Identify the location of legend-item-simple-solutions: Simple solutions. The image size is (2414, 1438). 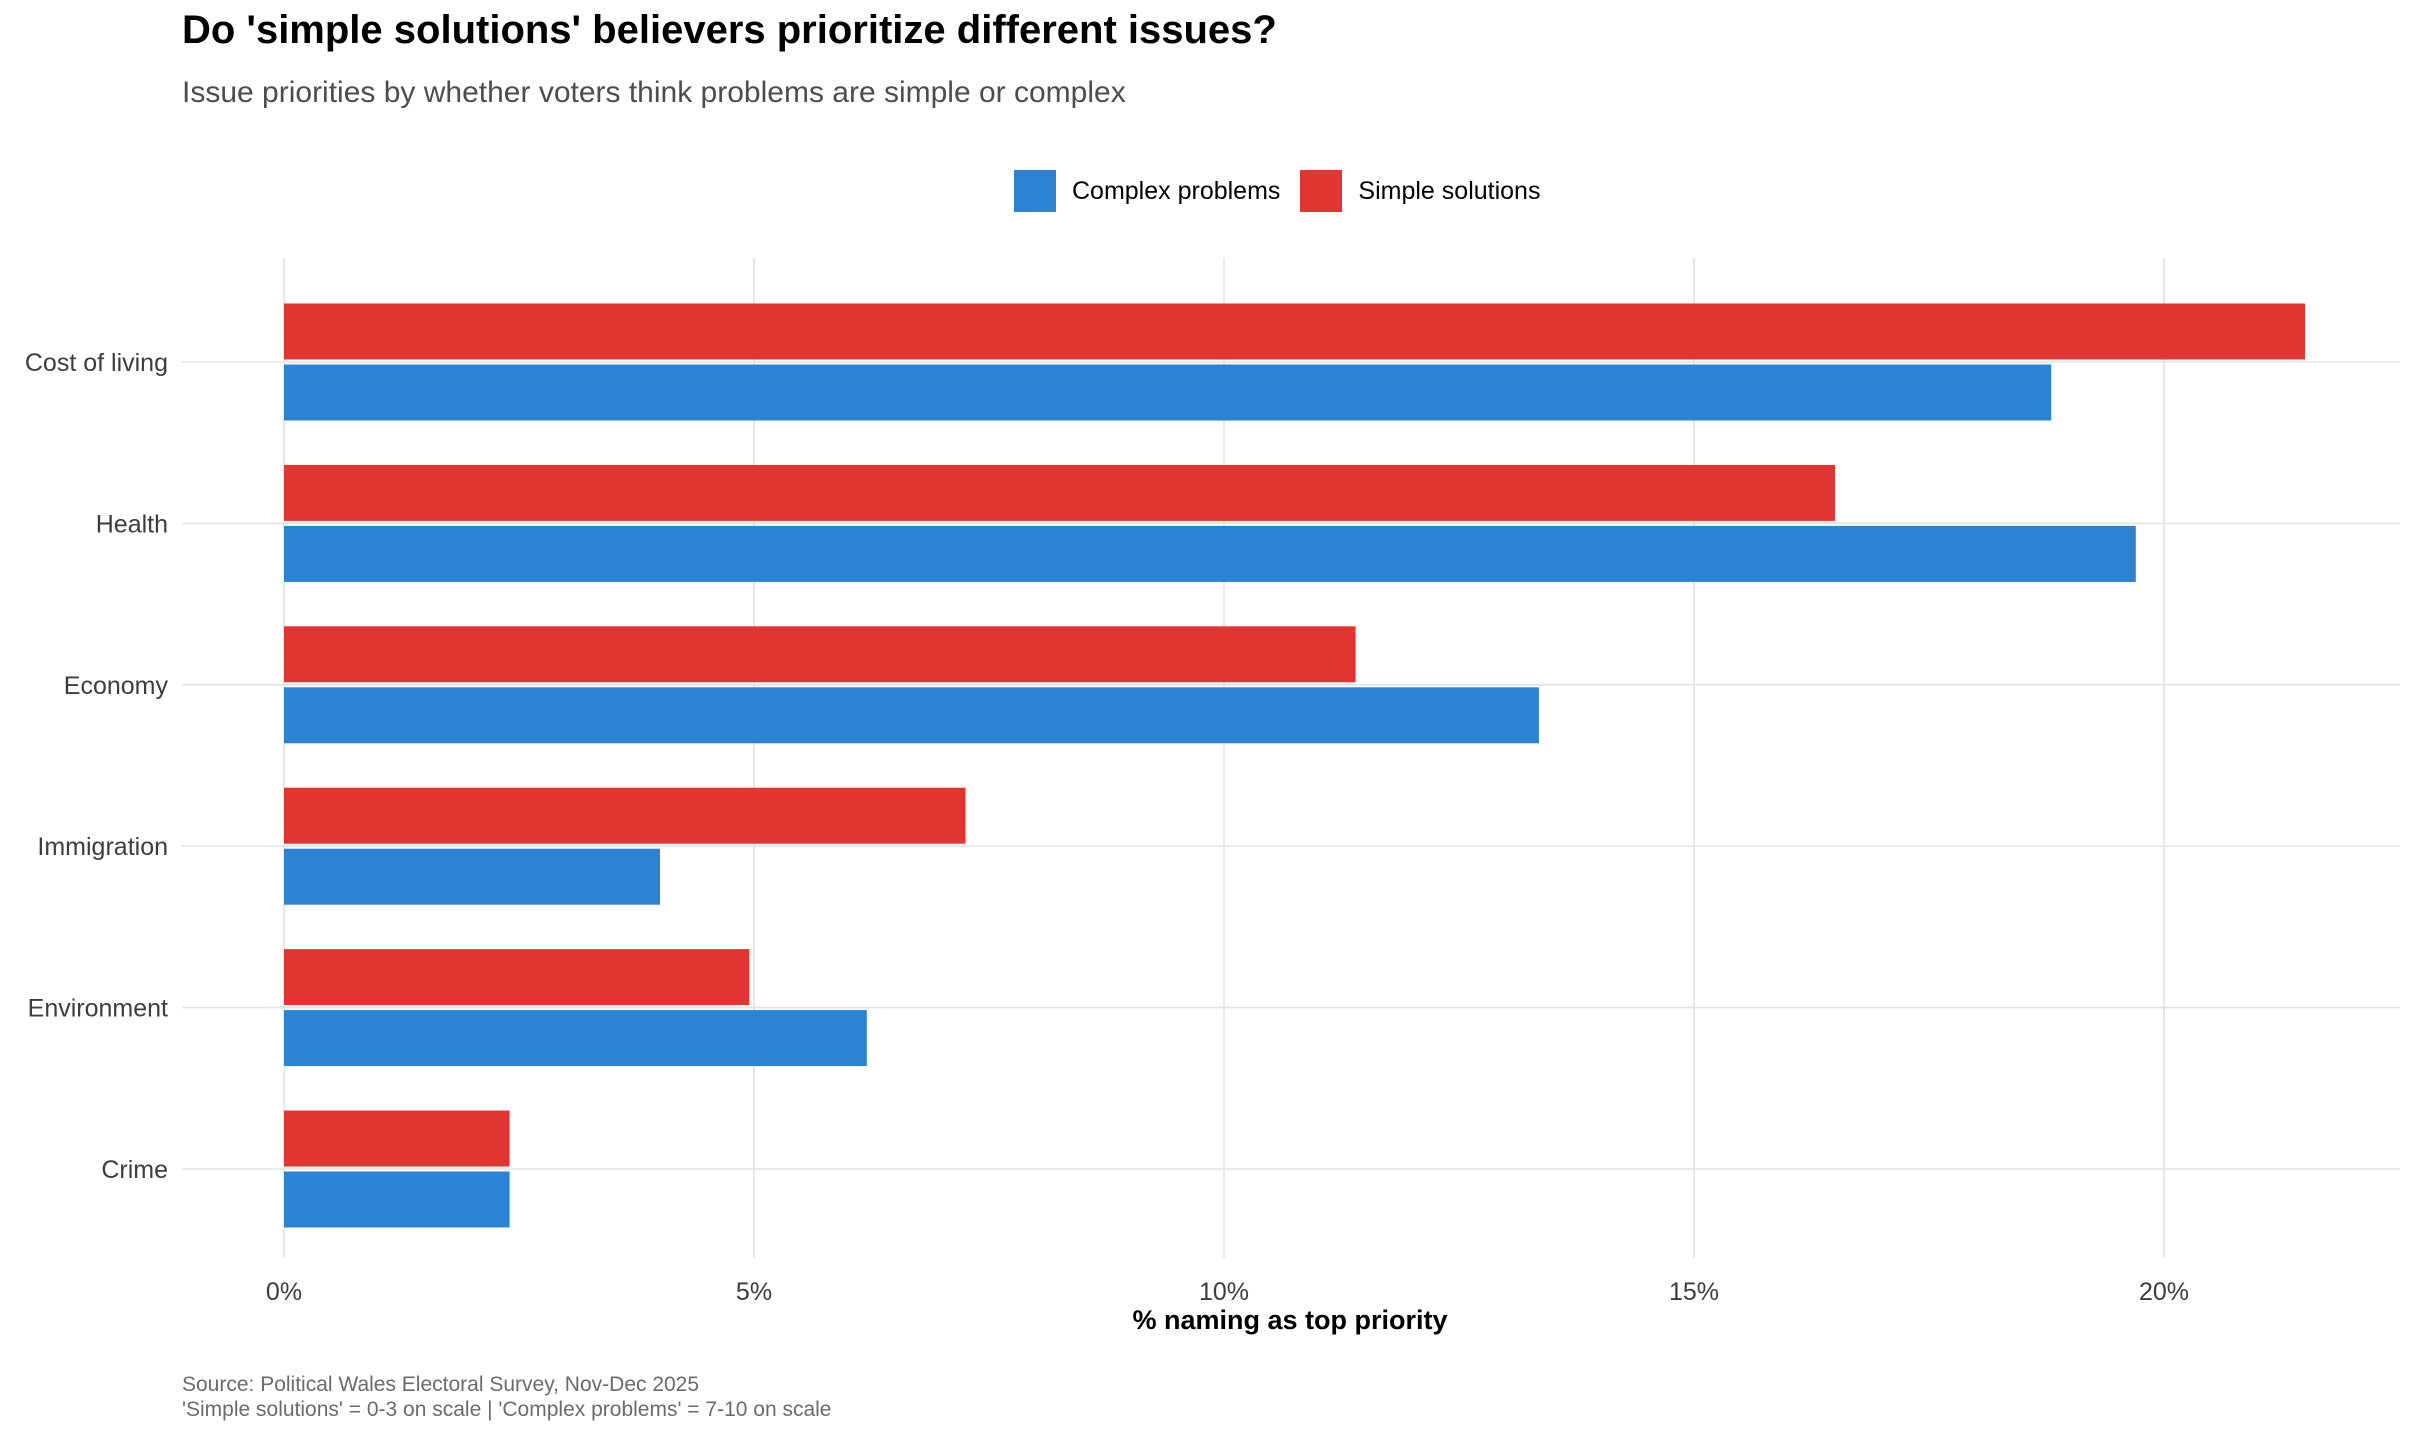
(1420, 191).